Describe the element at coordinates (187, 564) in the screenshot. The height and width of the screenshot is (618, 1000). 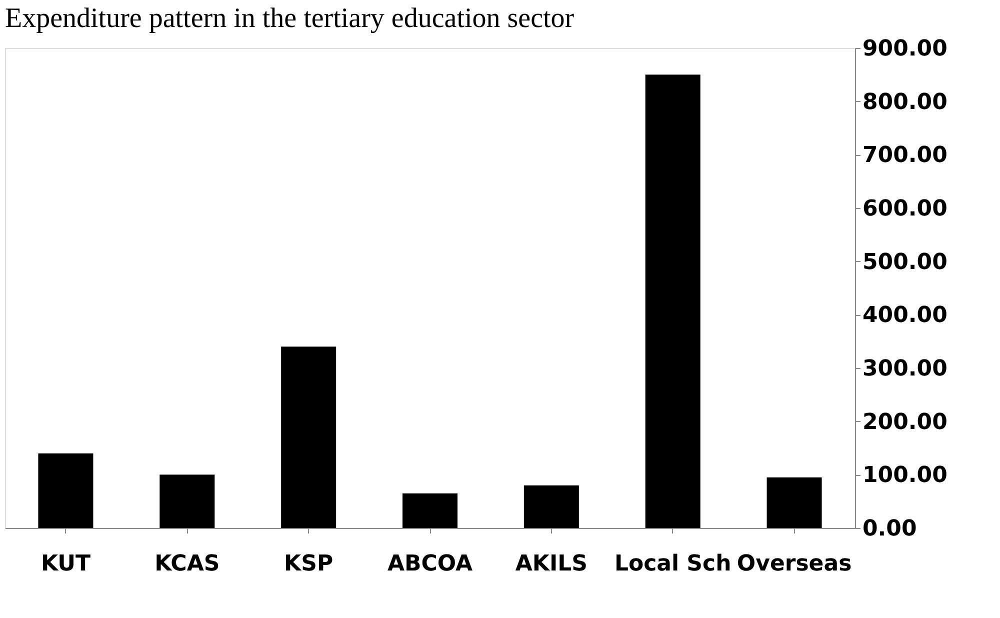
I see `x-tick-label: KCAS` at that location.